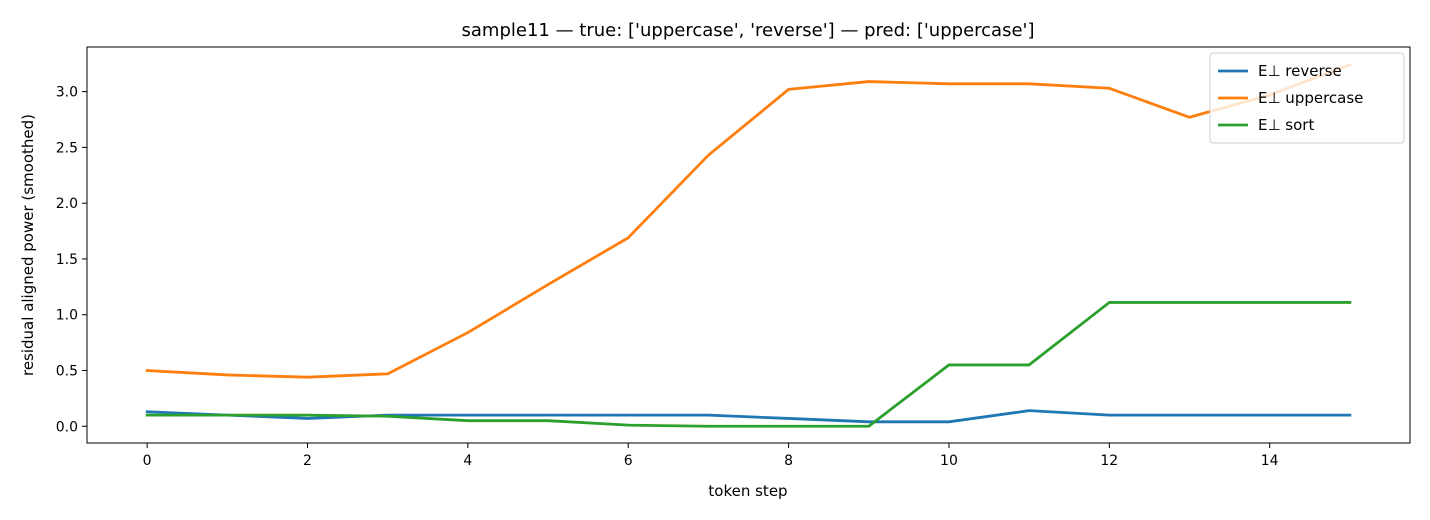 This screenshot has width=1430, height=520. I want to click on legend-label: E⊥ sort, so click(1286, 125).